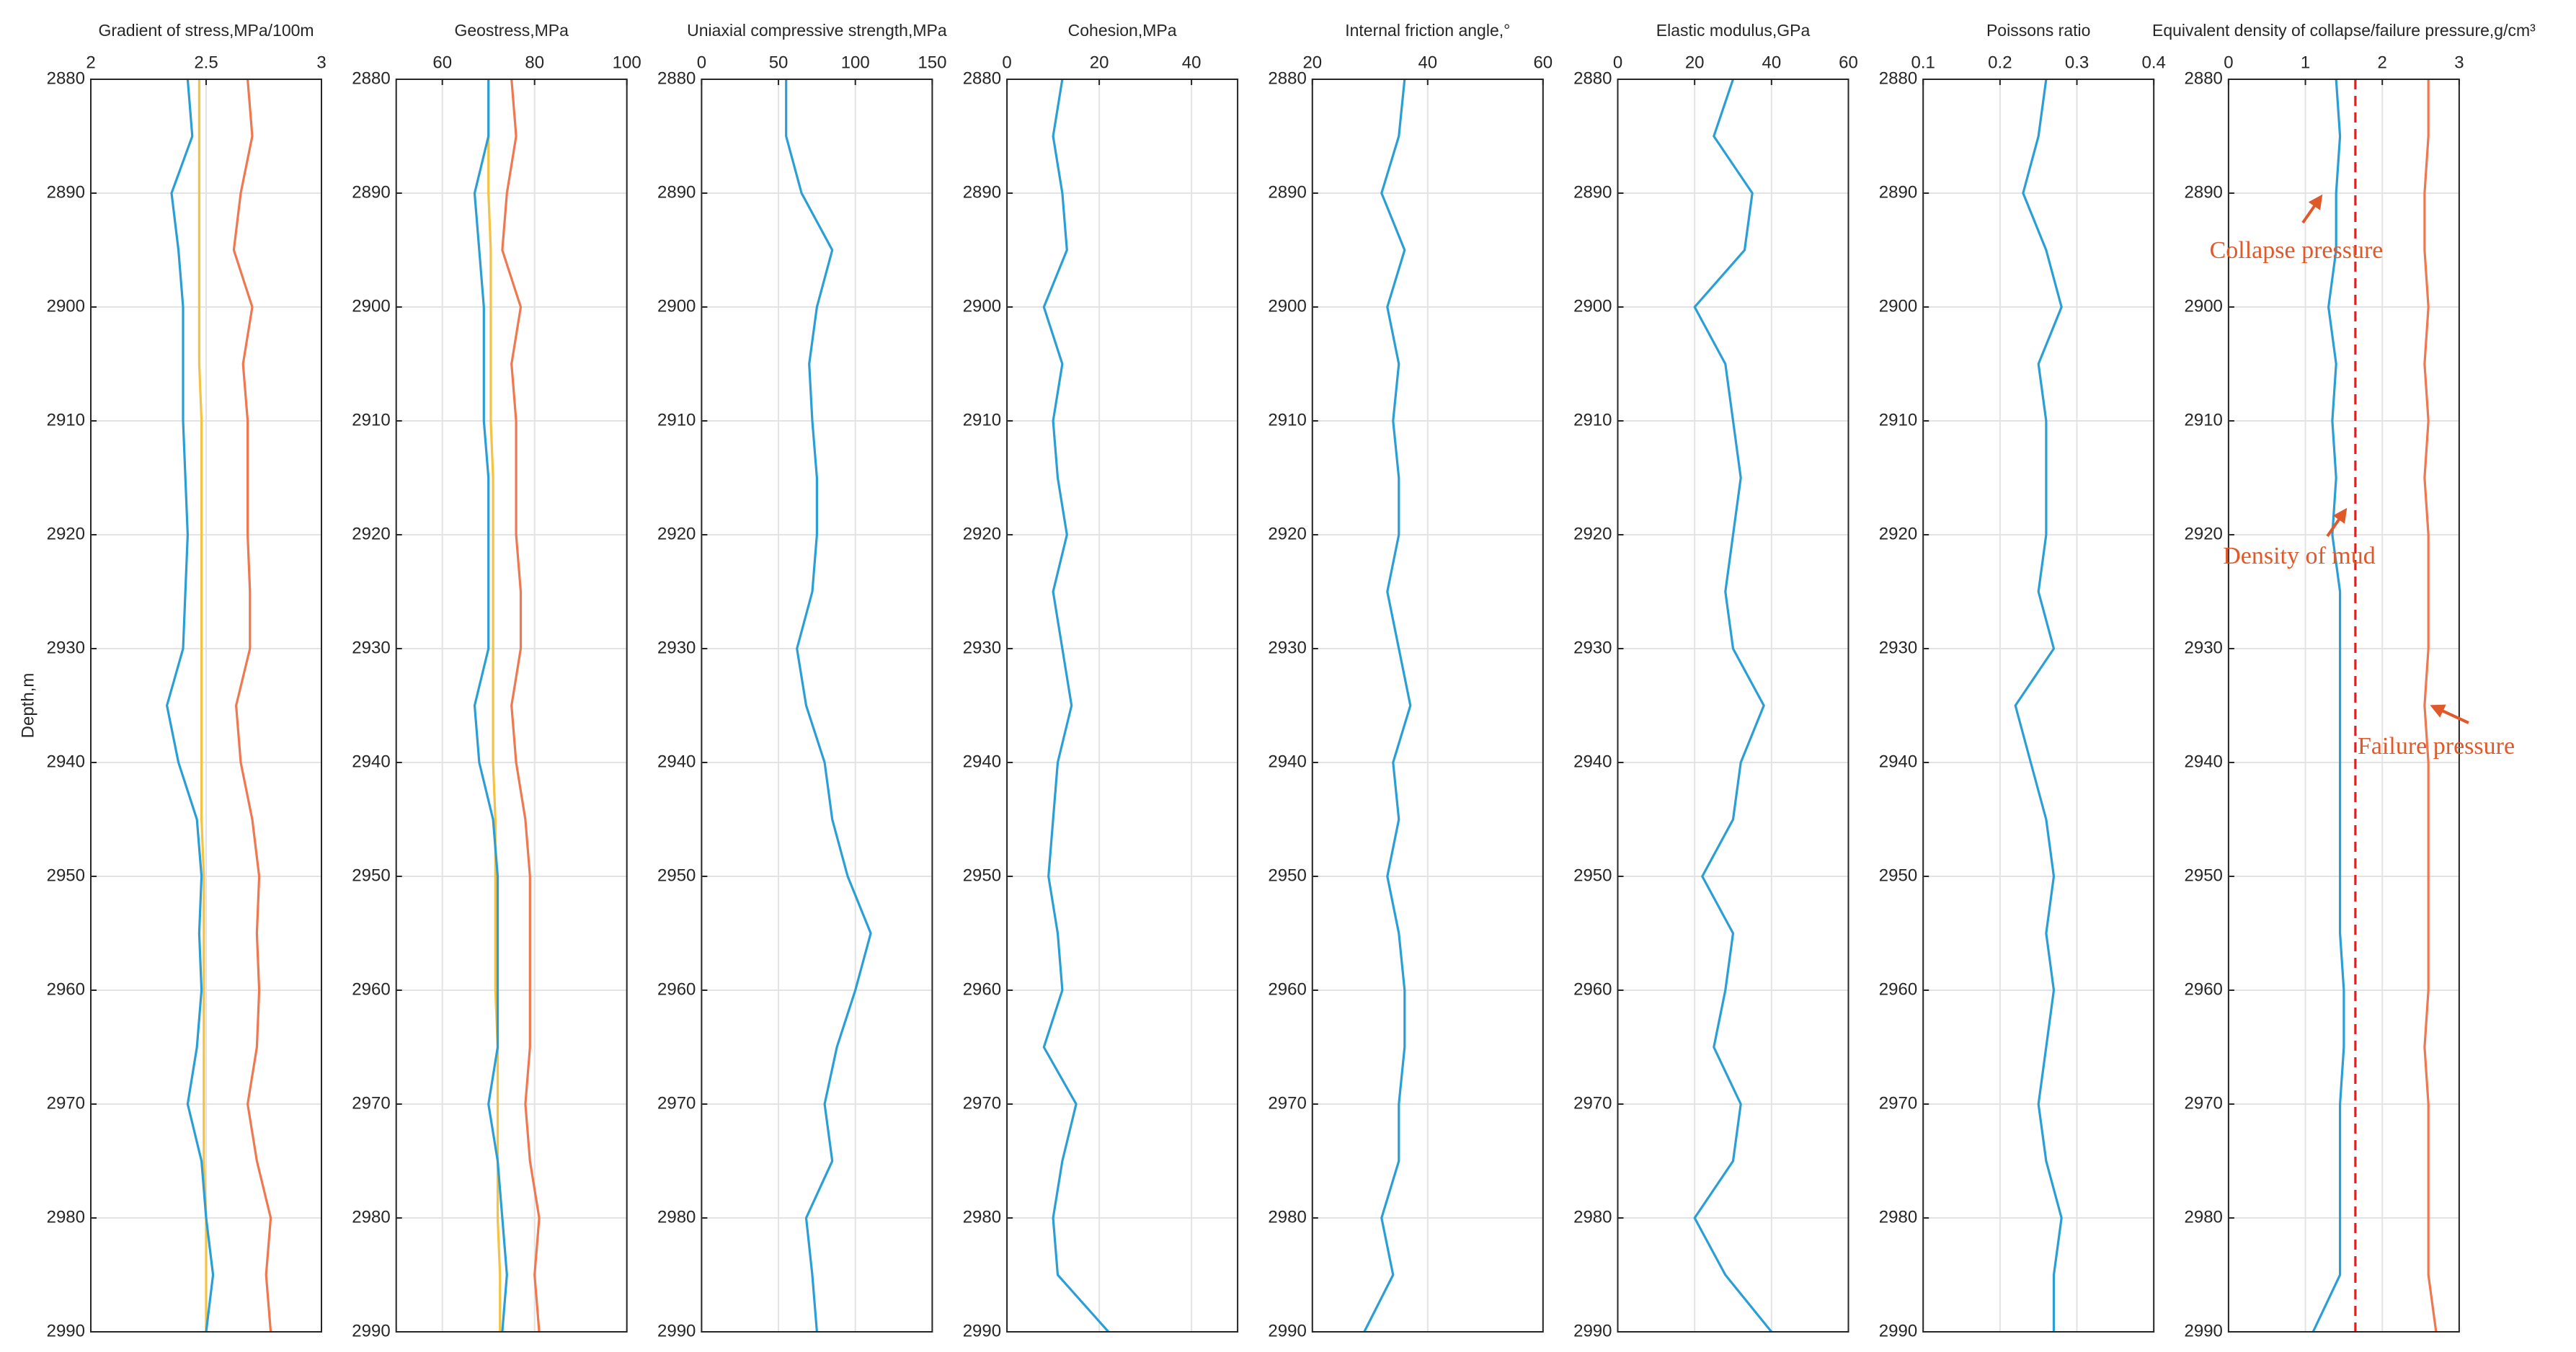 This screenshot has height=1352, width=2576. What do you see at coordinates (2038, 30) in the screenshot?
I see `panel-title: Poissons ratio` at bounding box center [2038, 30].